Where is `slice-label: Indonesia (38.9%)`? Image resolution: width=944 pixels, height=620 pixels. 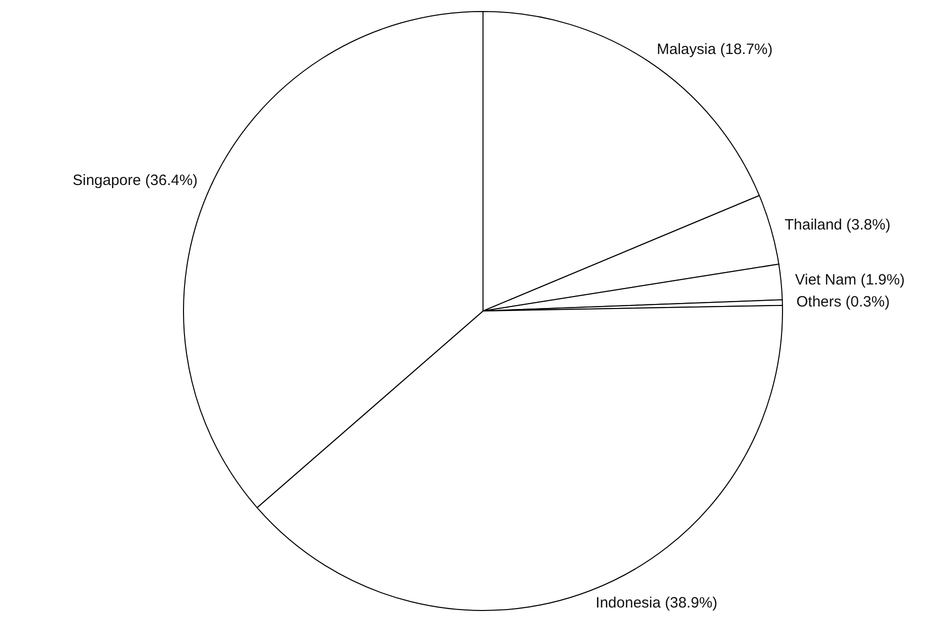 slice-label: Indonesia (38.9%) is located at coordinates (657, 603).